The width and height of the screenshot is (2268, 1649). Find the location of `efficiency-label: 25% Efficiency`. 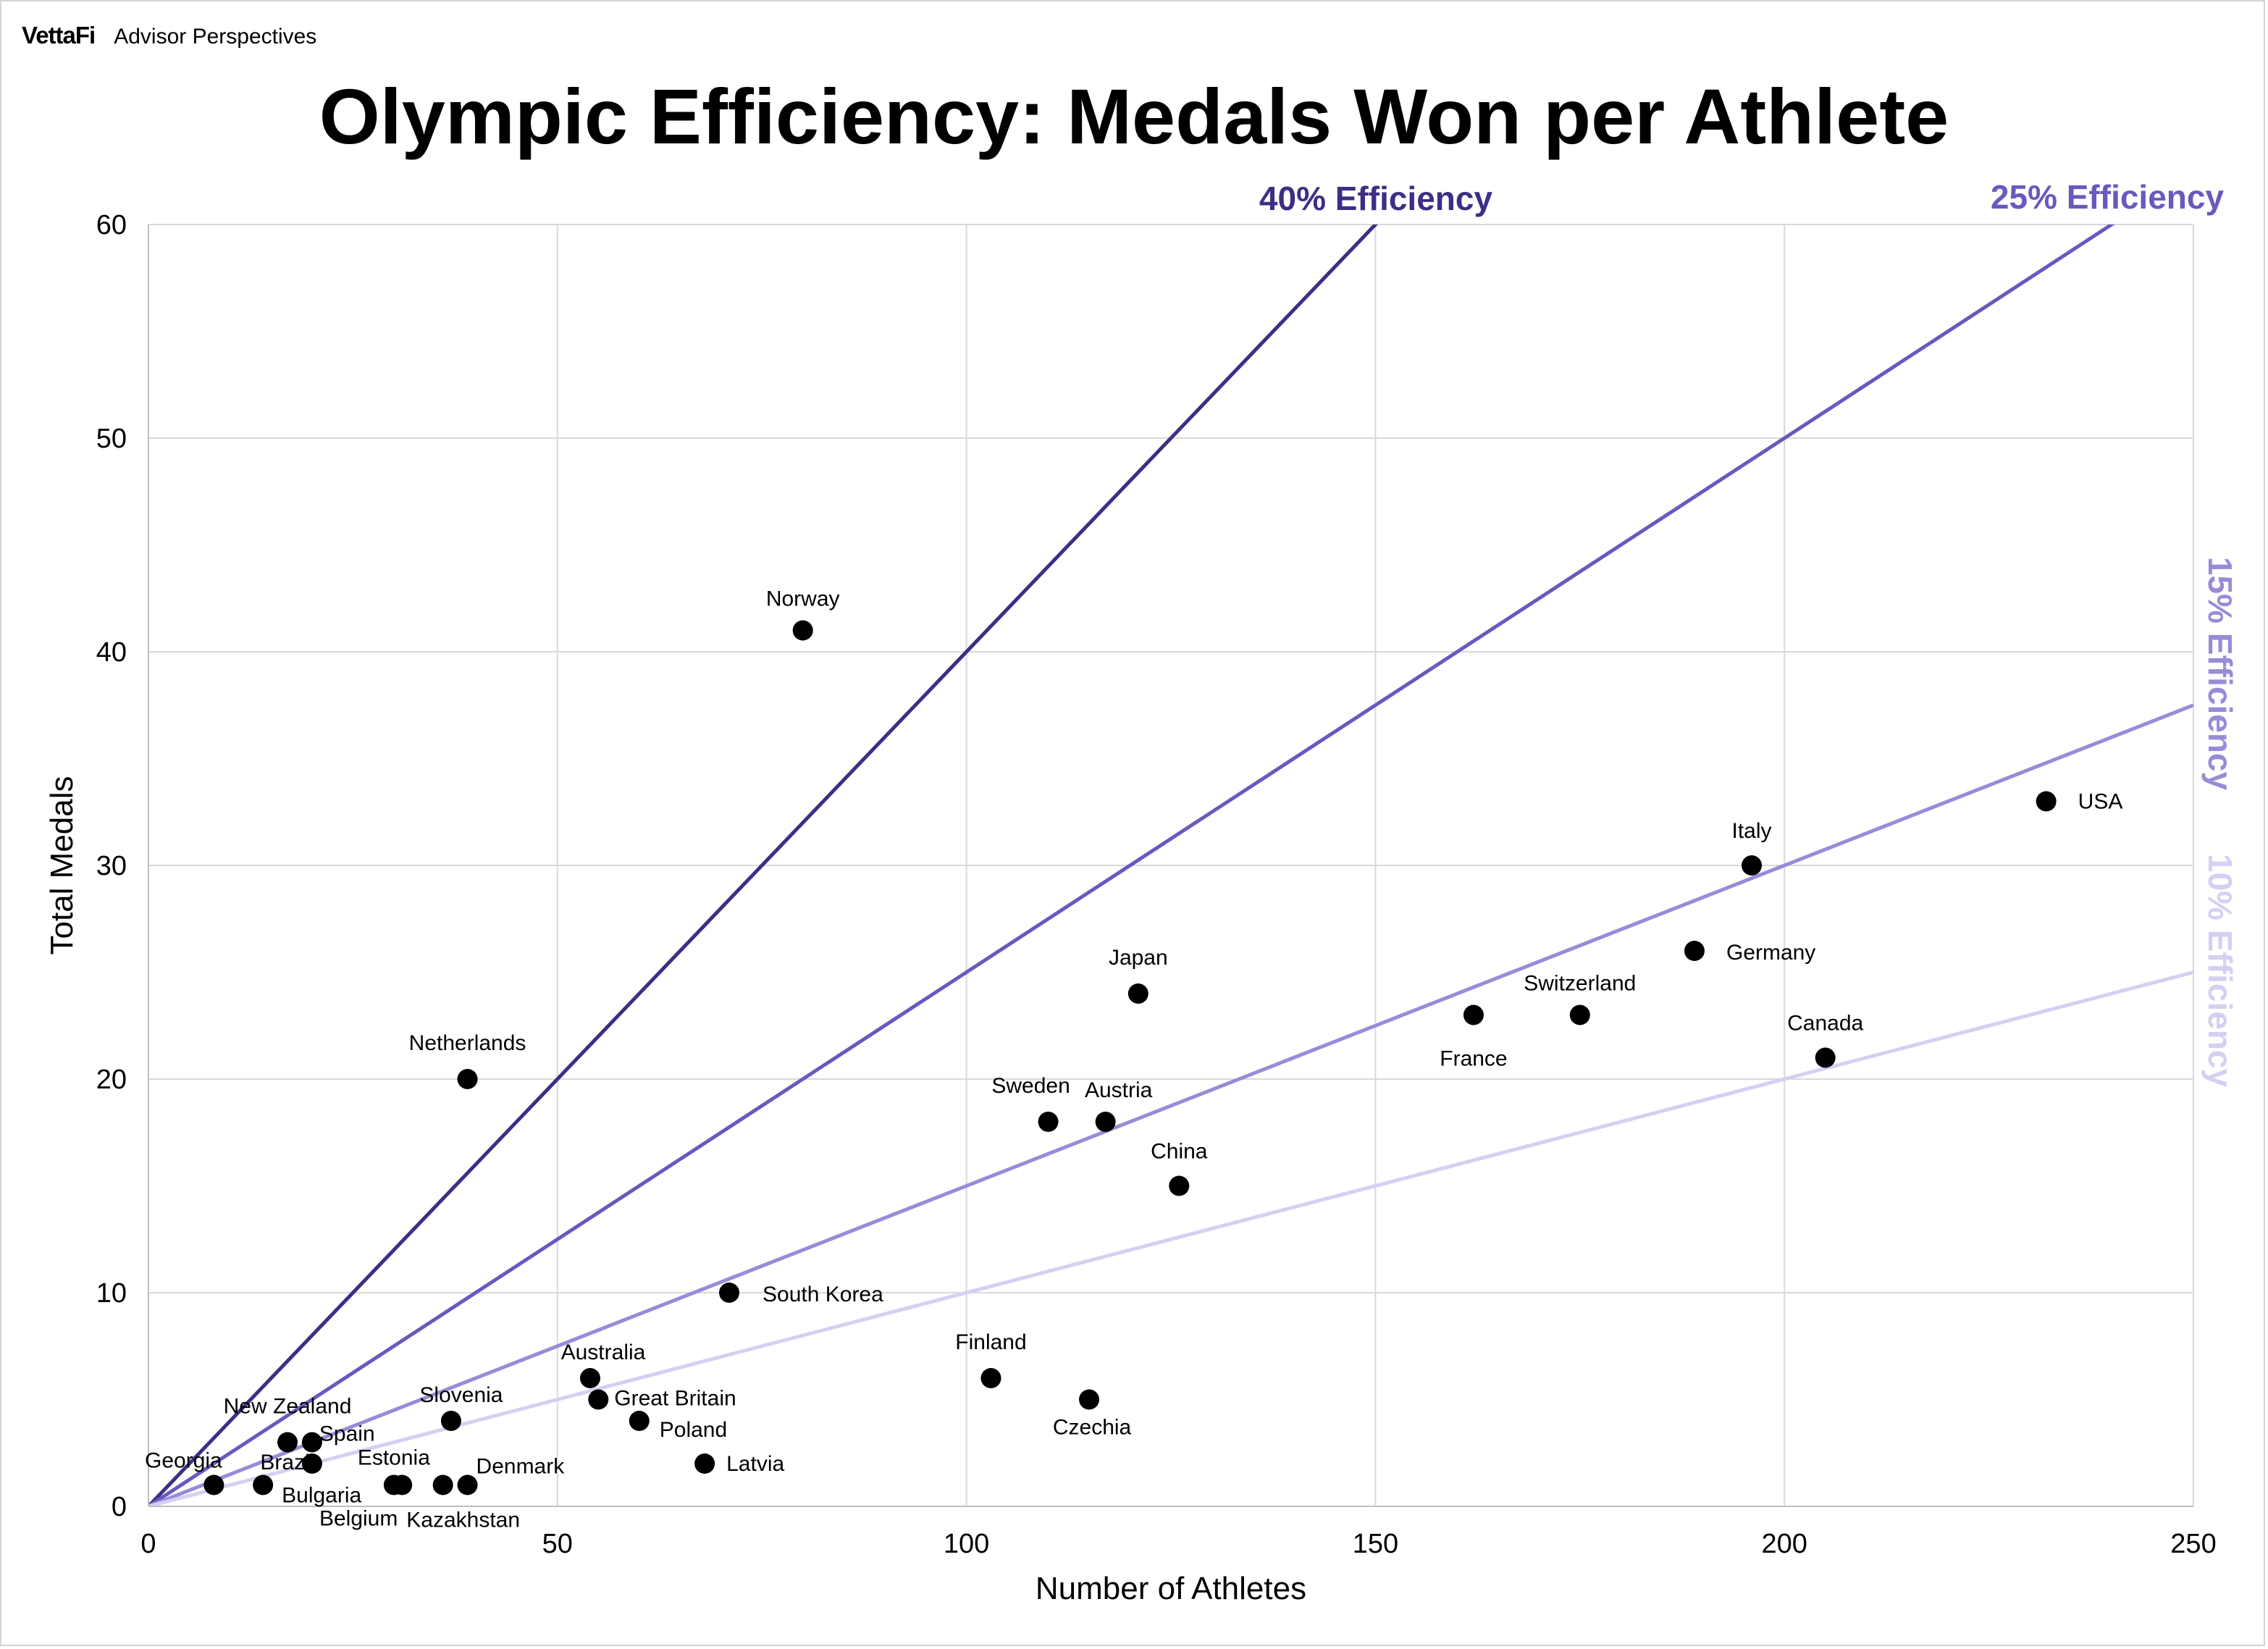

efficiency-label: 25% Efficiency is located at coordinates (2108, 197).